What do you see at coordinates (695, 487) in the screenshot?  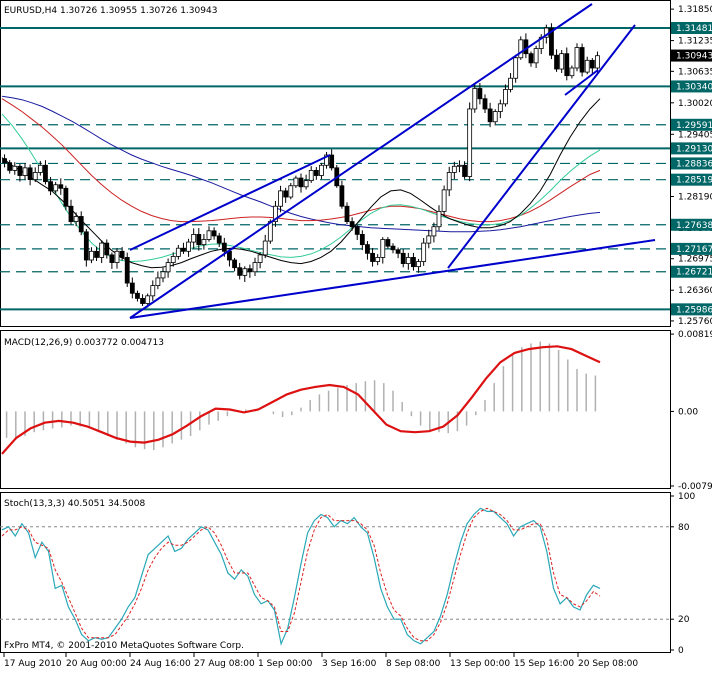 I see `macd-tick-label: -0.00790` at bounding box center [695, 487].